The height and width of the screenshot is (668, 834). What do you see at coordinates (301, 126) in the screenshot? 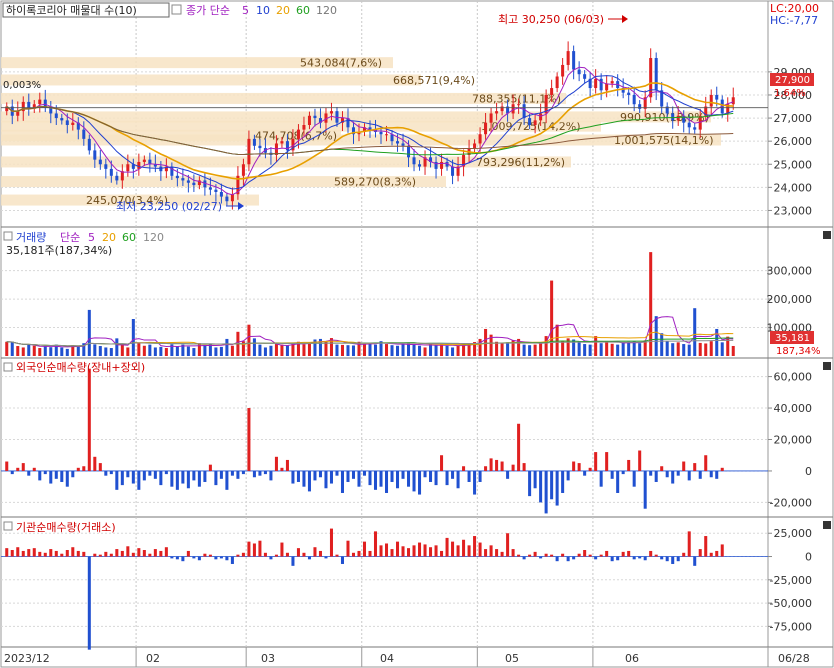
I see `volume-profile-band` at bounding box center [301, 126].